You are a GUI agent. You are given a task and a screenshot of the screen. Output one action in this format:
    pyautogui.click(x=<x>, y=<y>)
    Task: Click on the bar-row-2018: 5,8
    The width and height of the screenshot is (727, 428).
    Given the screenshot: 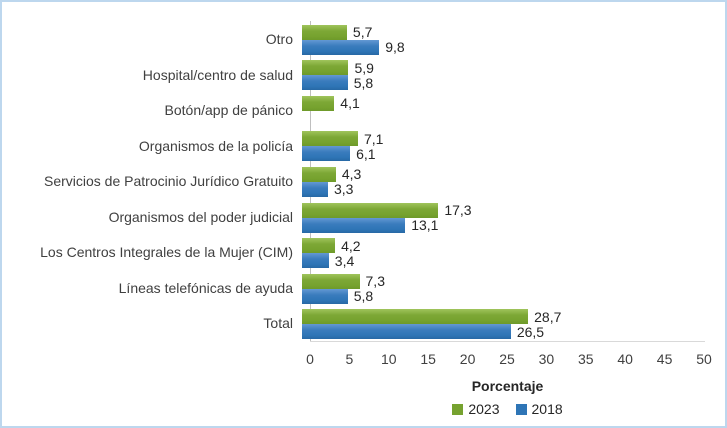 What is the action you would take?
    pyautogui.click(x=504, y=296)
    